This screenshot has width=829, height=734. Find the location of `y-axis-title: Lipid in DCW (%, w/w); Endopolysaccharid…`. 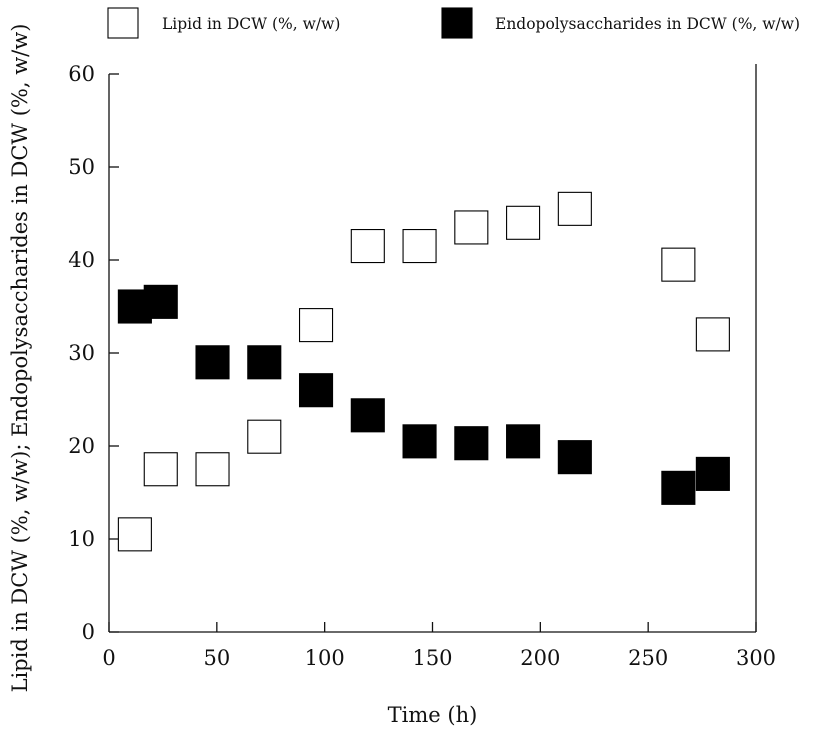

y-axis-title: Lipid in DCW (%, w/w); Endopolysaccharid… is located at coordinates (20, 358).